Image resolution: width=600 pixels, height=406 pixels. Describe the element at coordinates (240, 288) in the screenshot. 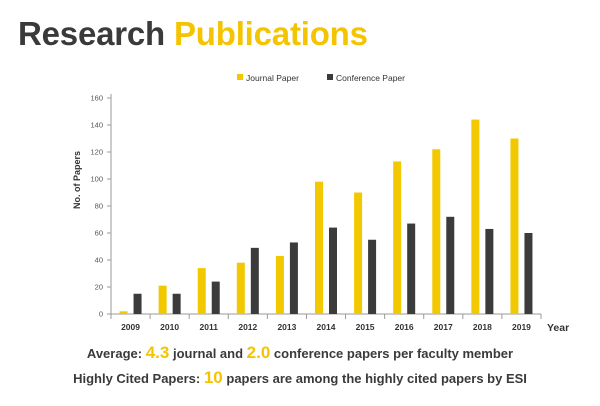

I see `bar-journal-2012` at that location.